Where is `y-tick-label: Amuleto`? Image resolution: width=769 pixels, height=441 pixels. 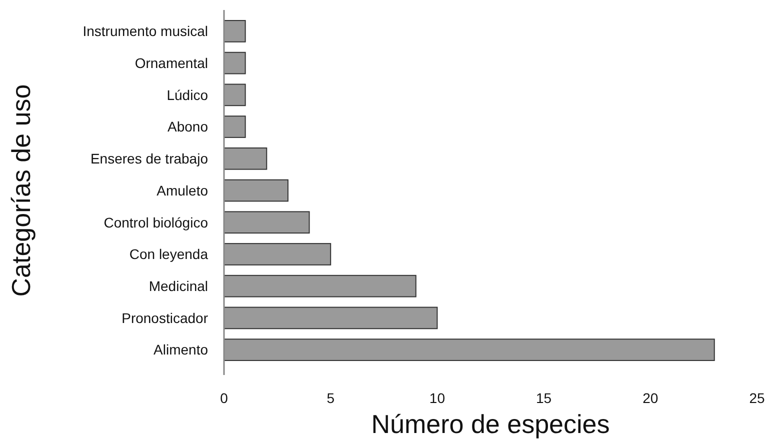 y-tick-label: Amuleto is located at coordinates (182, 190).